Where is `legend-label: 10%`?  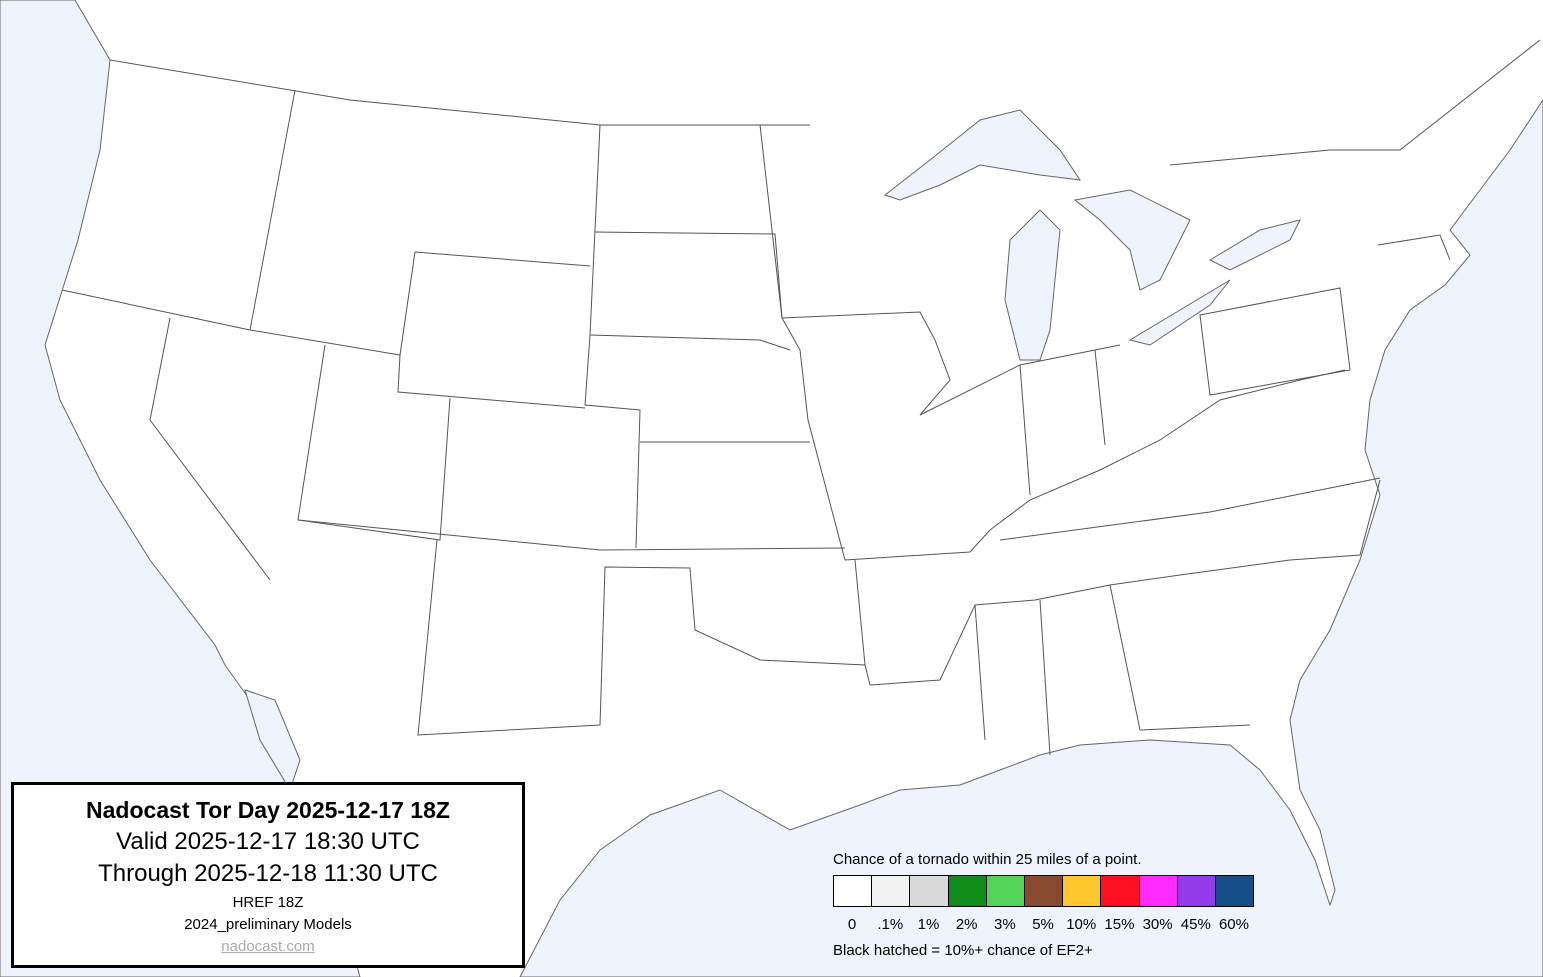 legend-label: 10% is located at coordinates (1081, 924).